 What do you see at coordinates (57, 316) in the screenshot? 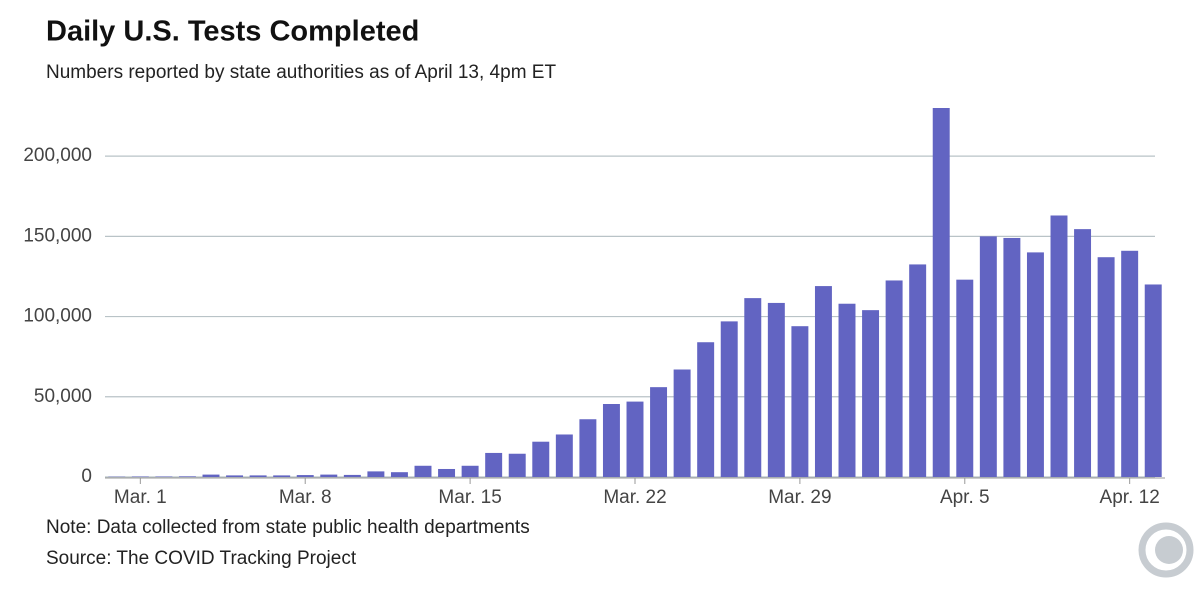
I see `y-tick-label: 100,000` at bounding box center [57, 316].